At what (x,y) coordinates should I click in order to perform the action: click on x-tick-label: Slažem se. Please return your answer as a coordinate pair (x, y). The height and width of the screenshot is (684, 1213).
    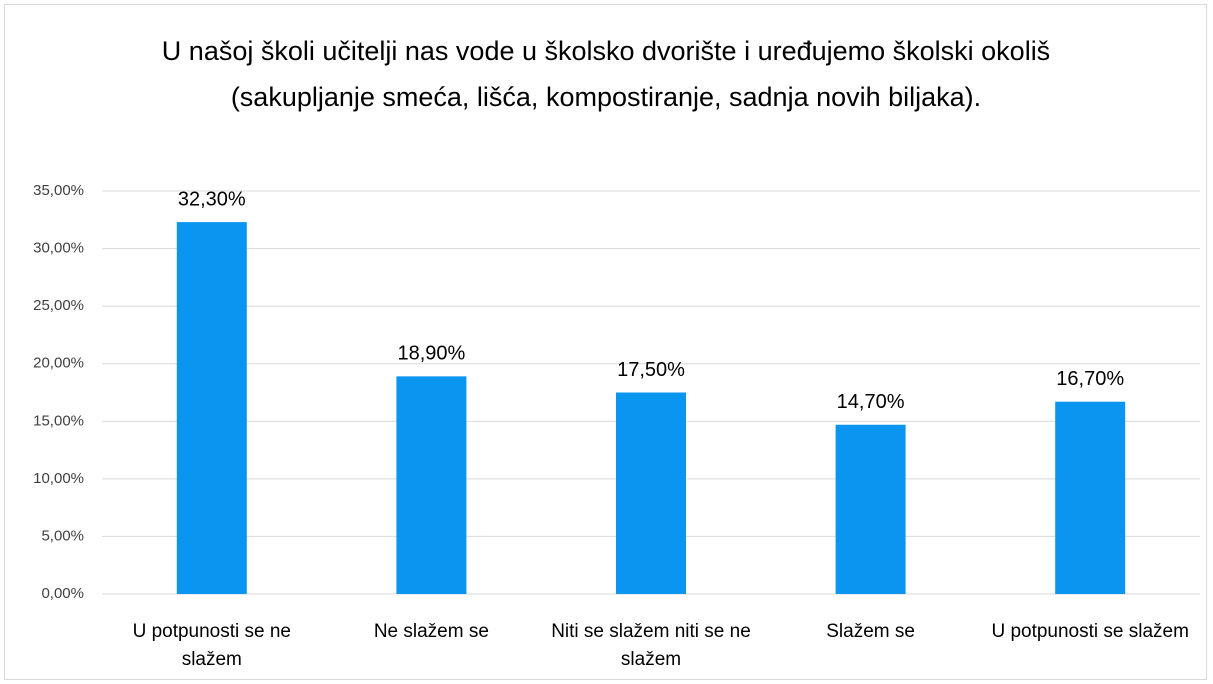
    Looking at the image, I should click on (870, 631).